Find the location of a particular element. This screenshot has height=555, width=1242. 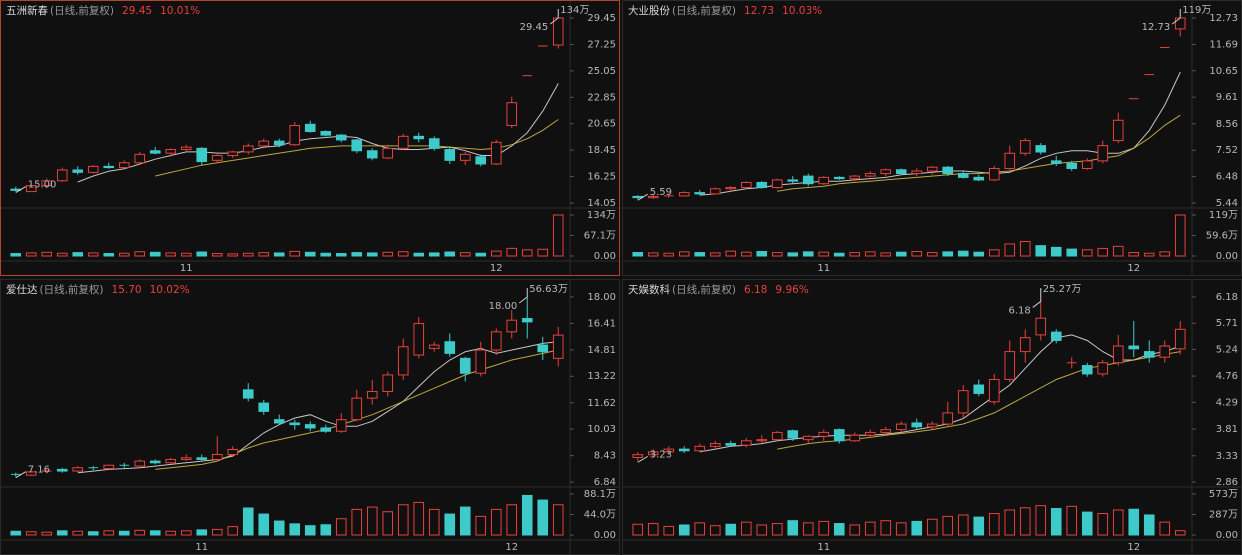

y-tick-label: 3.81 is located at coordinates (1227, 429).